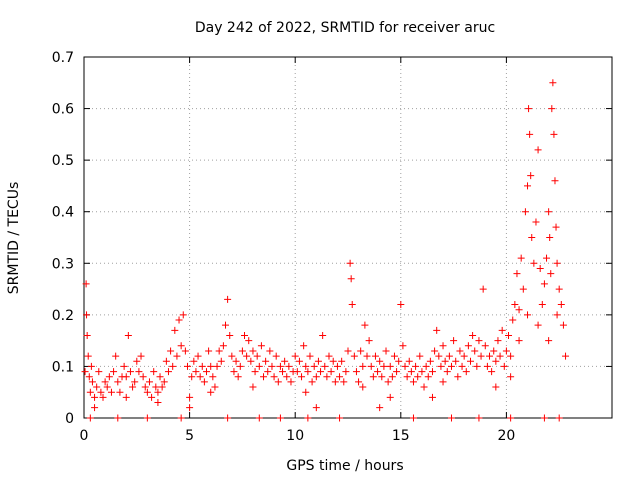 The height and width of the screenshot is (480, 640). I want to click on y-tick-label: 0.6, so click(63, 110).